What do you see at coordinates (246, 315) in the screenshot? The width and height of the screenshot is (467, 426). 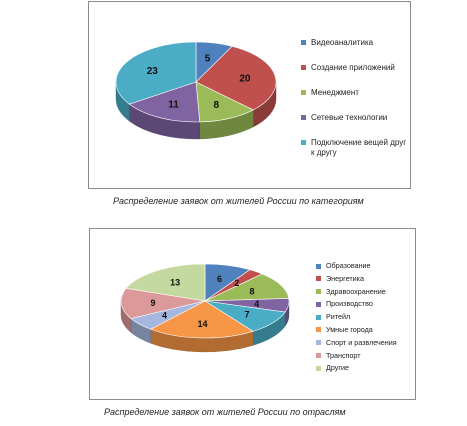 I see `slice-value-label-4: 7` at bounding box center [246, 315].